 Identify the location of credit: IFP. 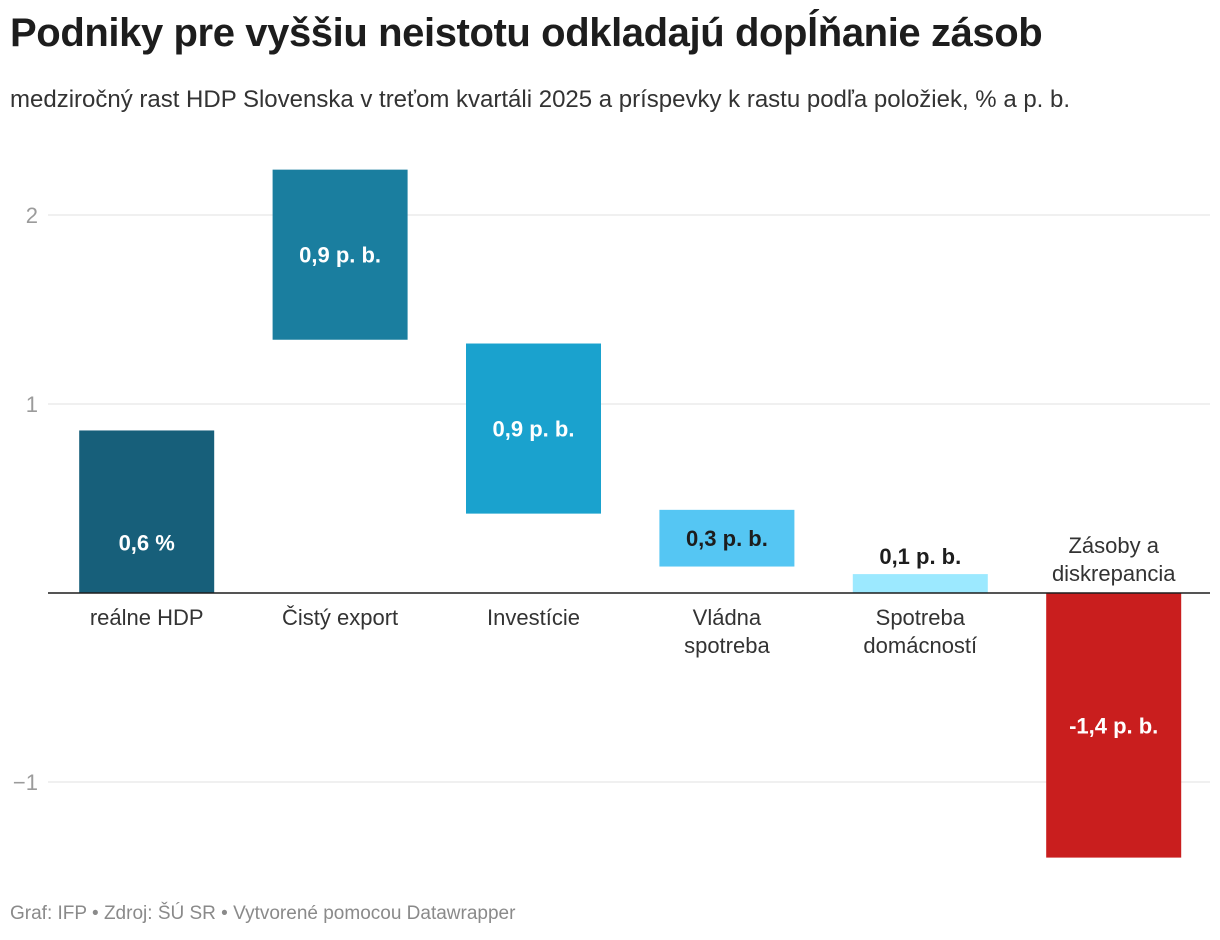
(72, 913).